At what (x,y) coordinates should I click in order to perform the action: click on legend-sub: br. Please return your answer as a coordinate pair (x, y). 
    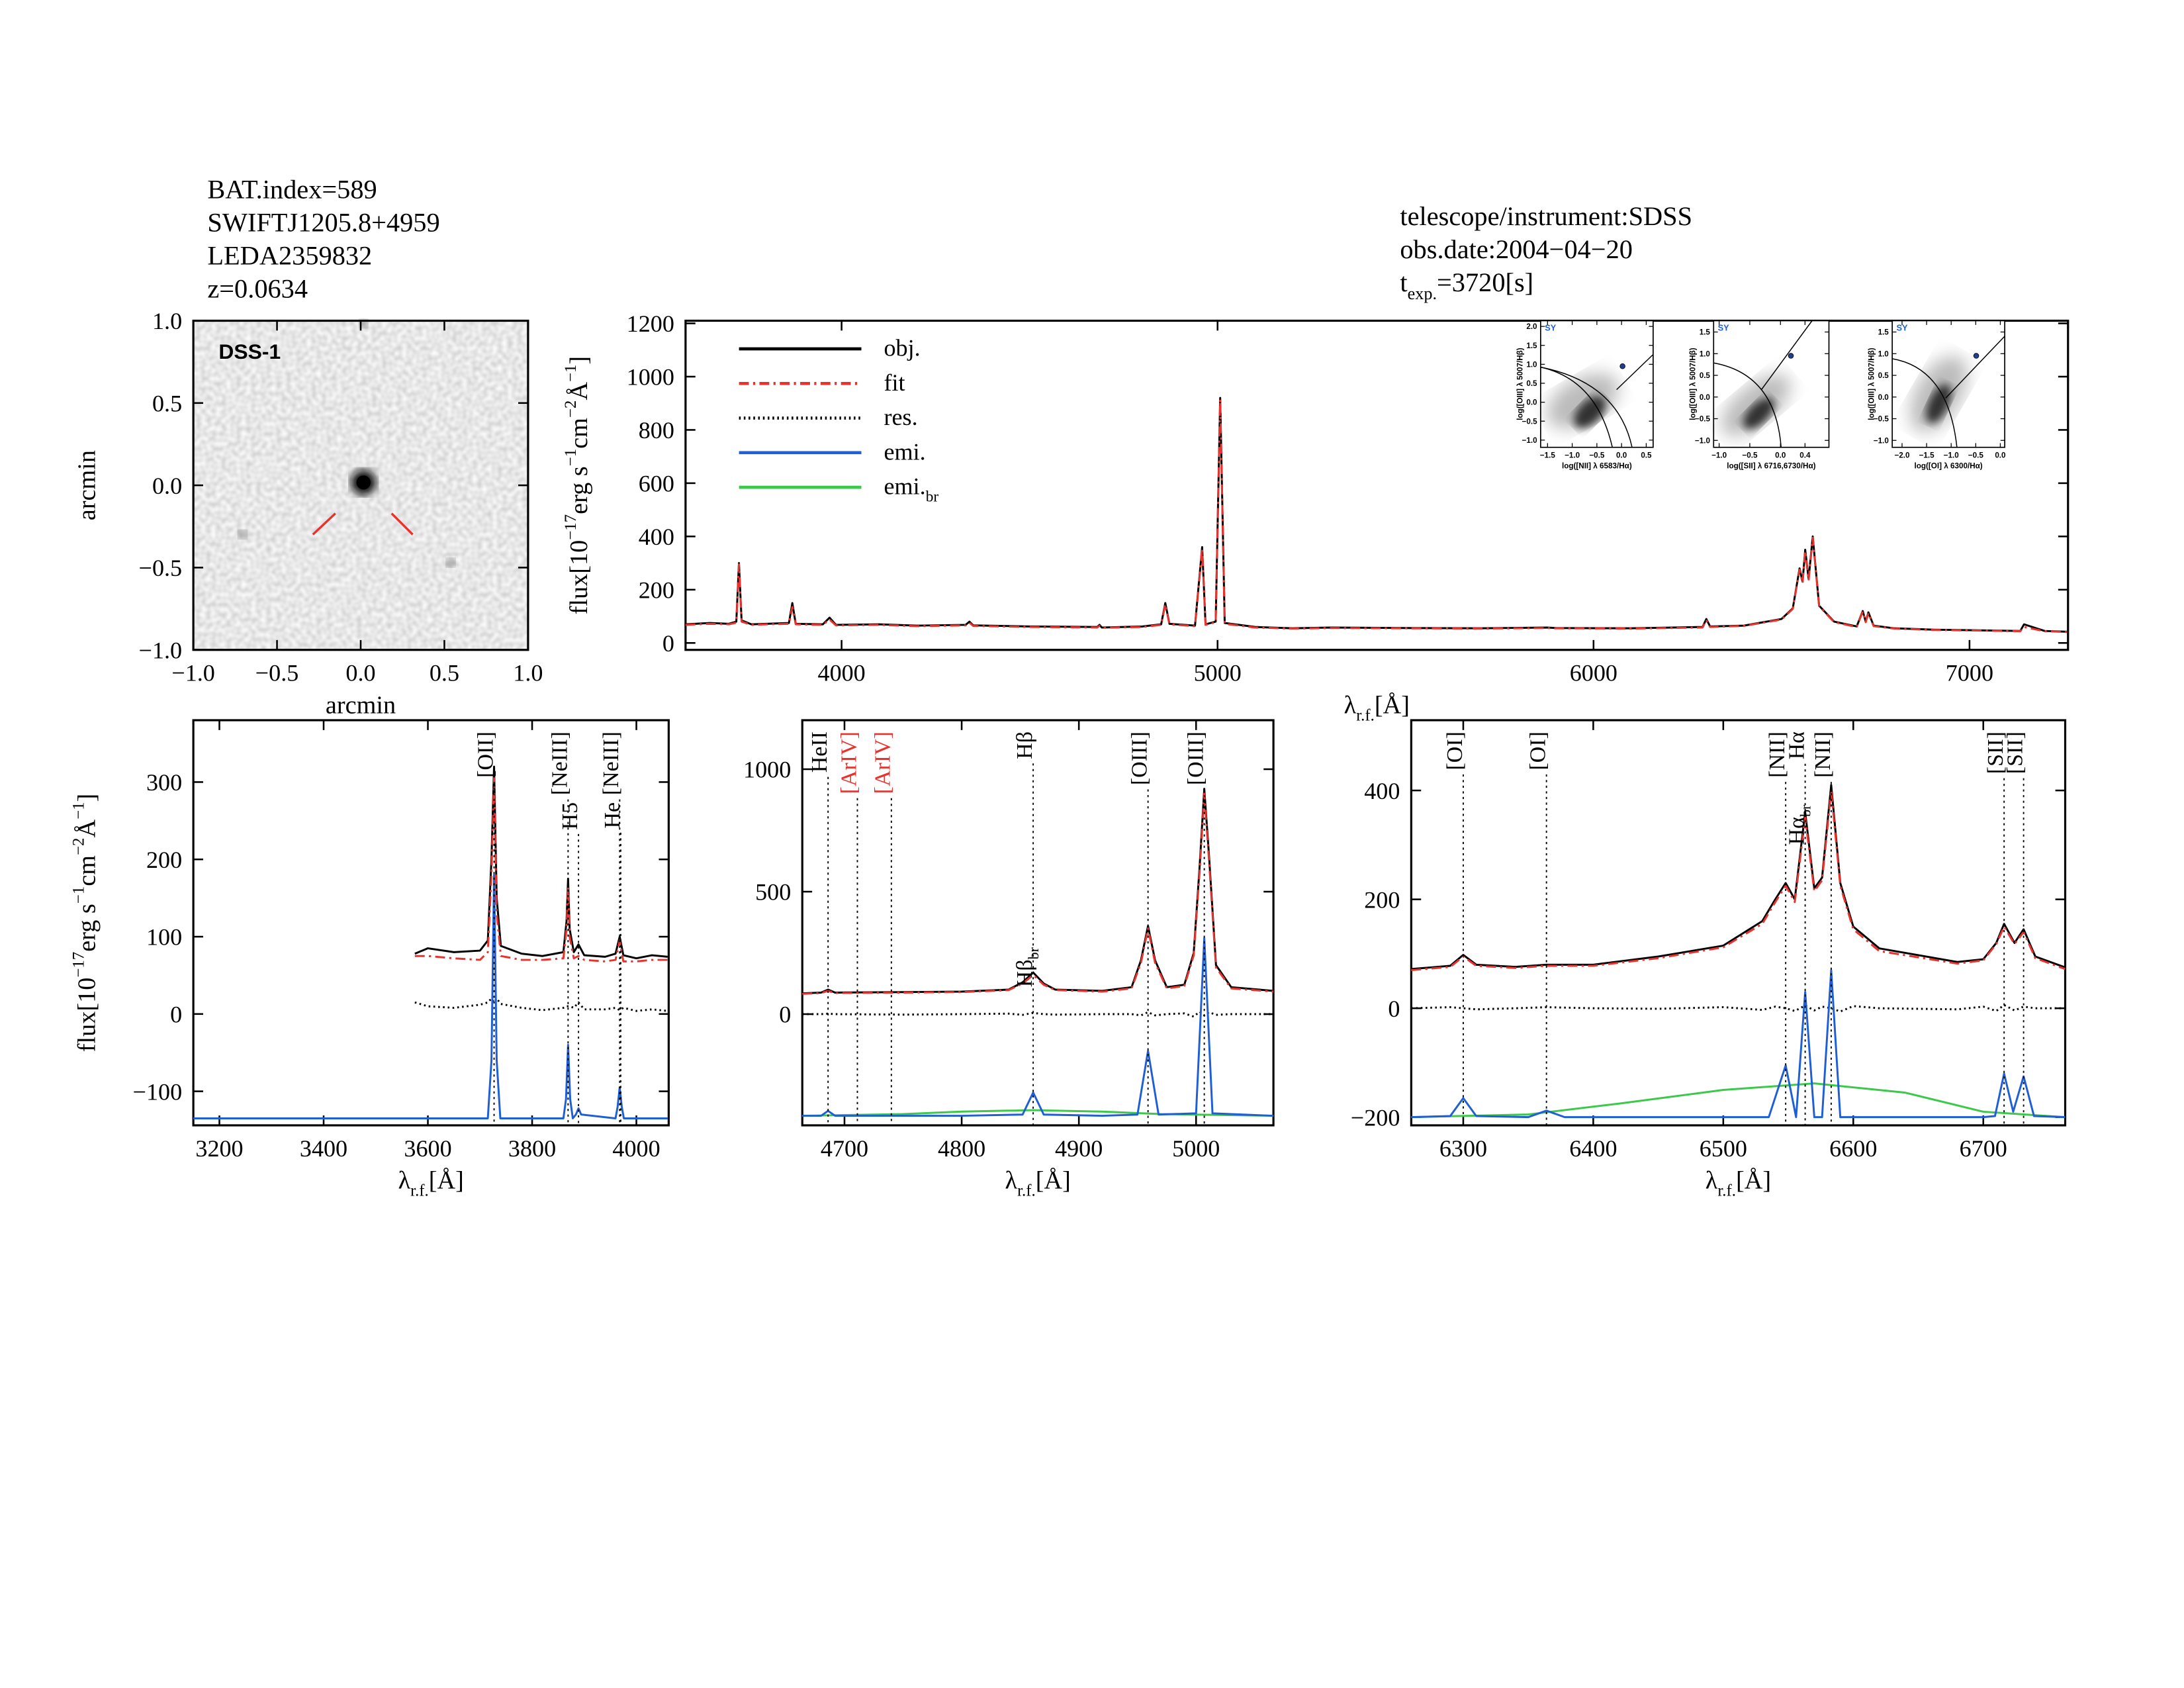
    Looking at the image, I should click on (933, 496).